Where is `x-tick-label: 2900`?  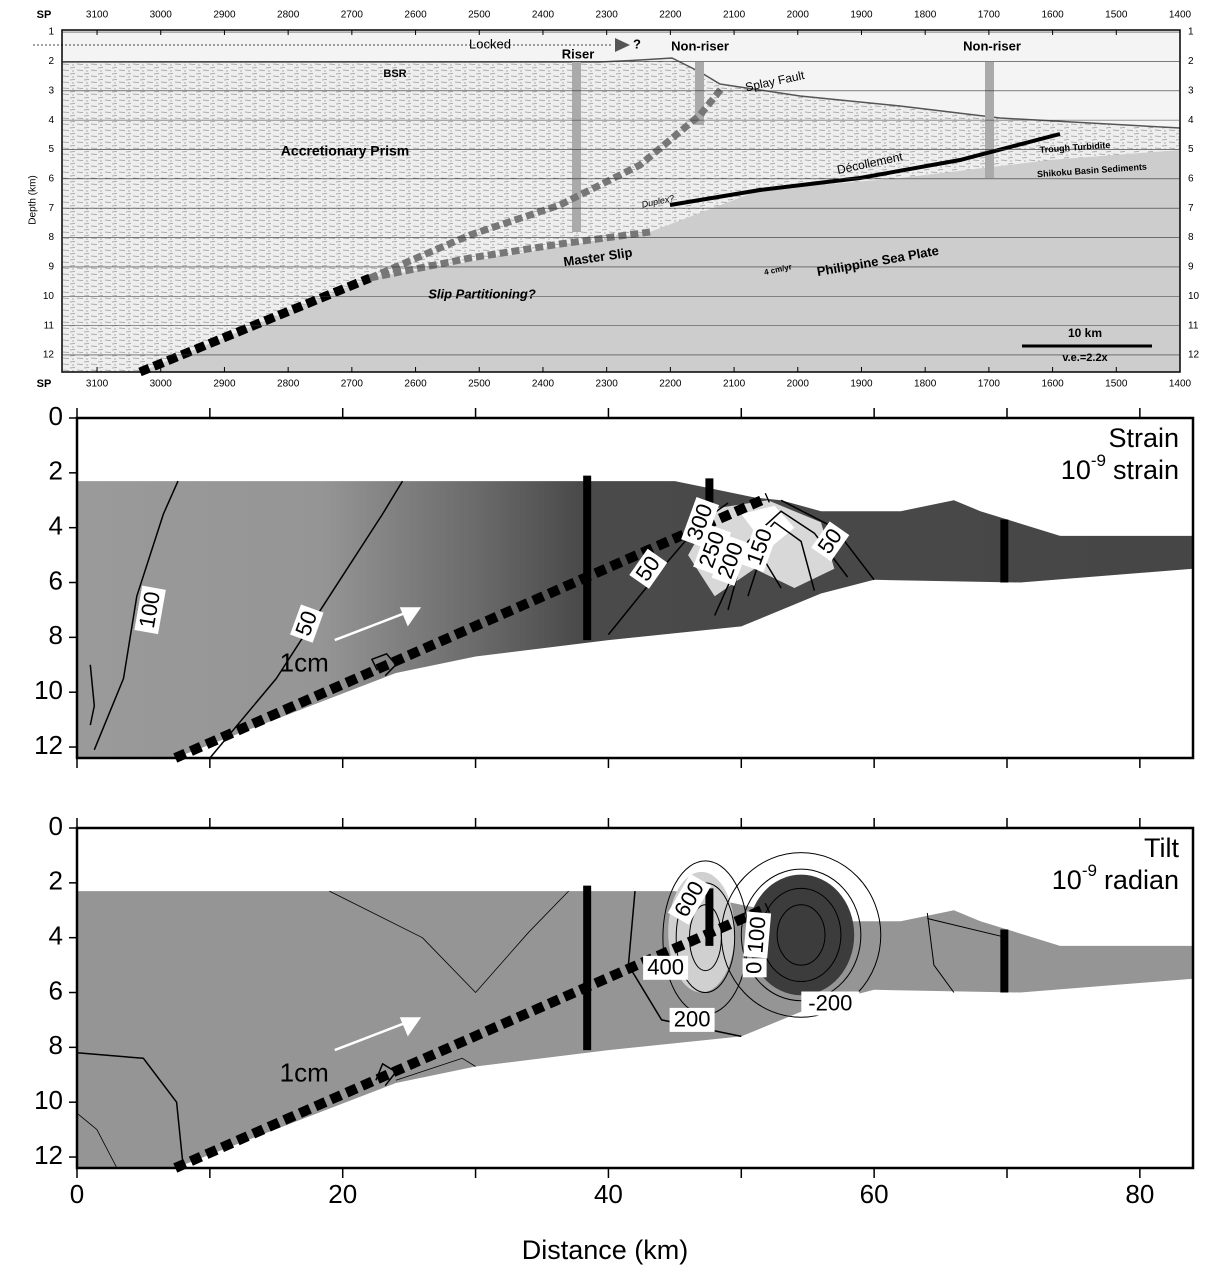 x-tick-label: 2900 is located at coordinates (224, 15).